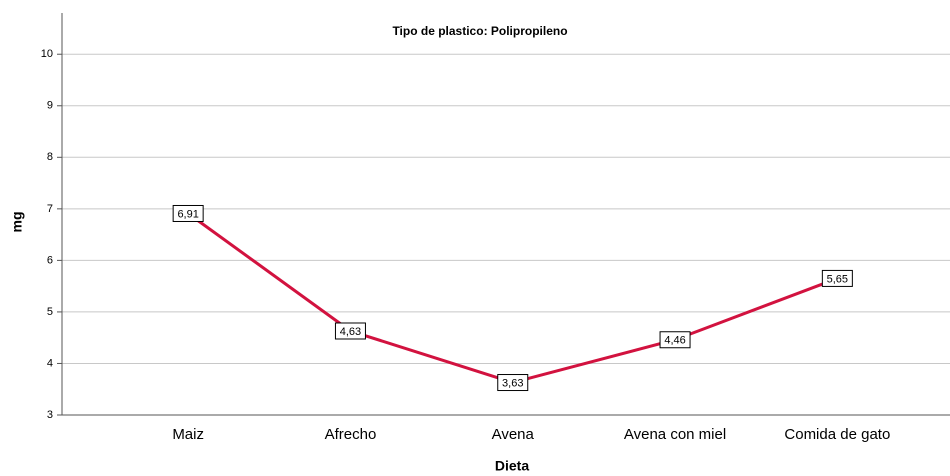  Describe the element at coordinates (50, 209) in the screenshot. I see `y-tick-label: 7` at that location.